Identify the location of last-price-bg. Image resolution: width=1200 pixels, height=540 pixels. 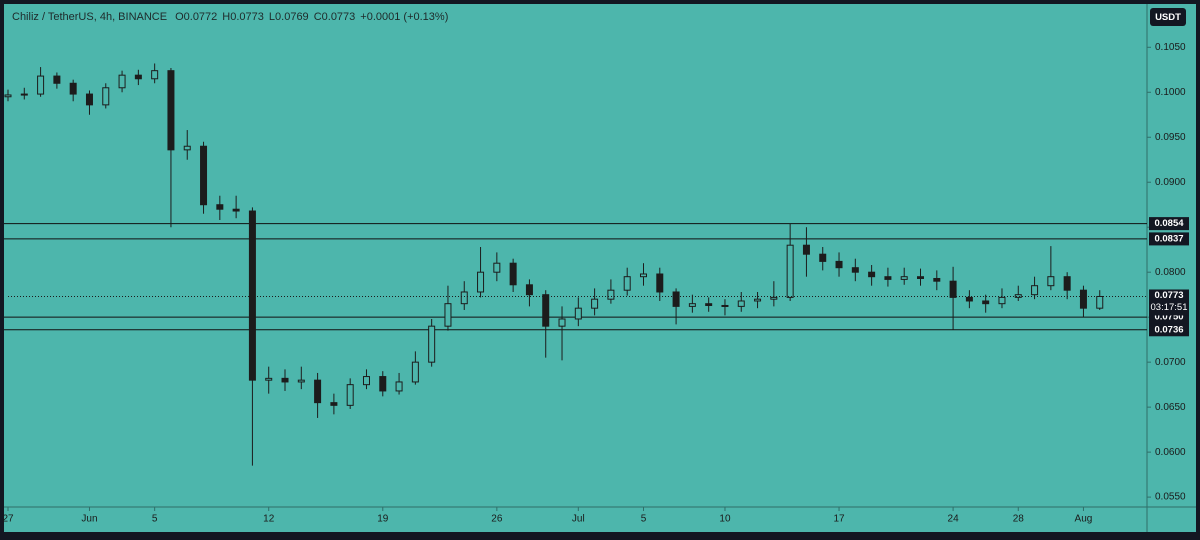
(1169, 302).